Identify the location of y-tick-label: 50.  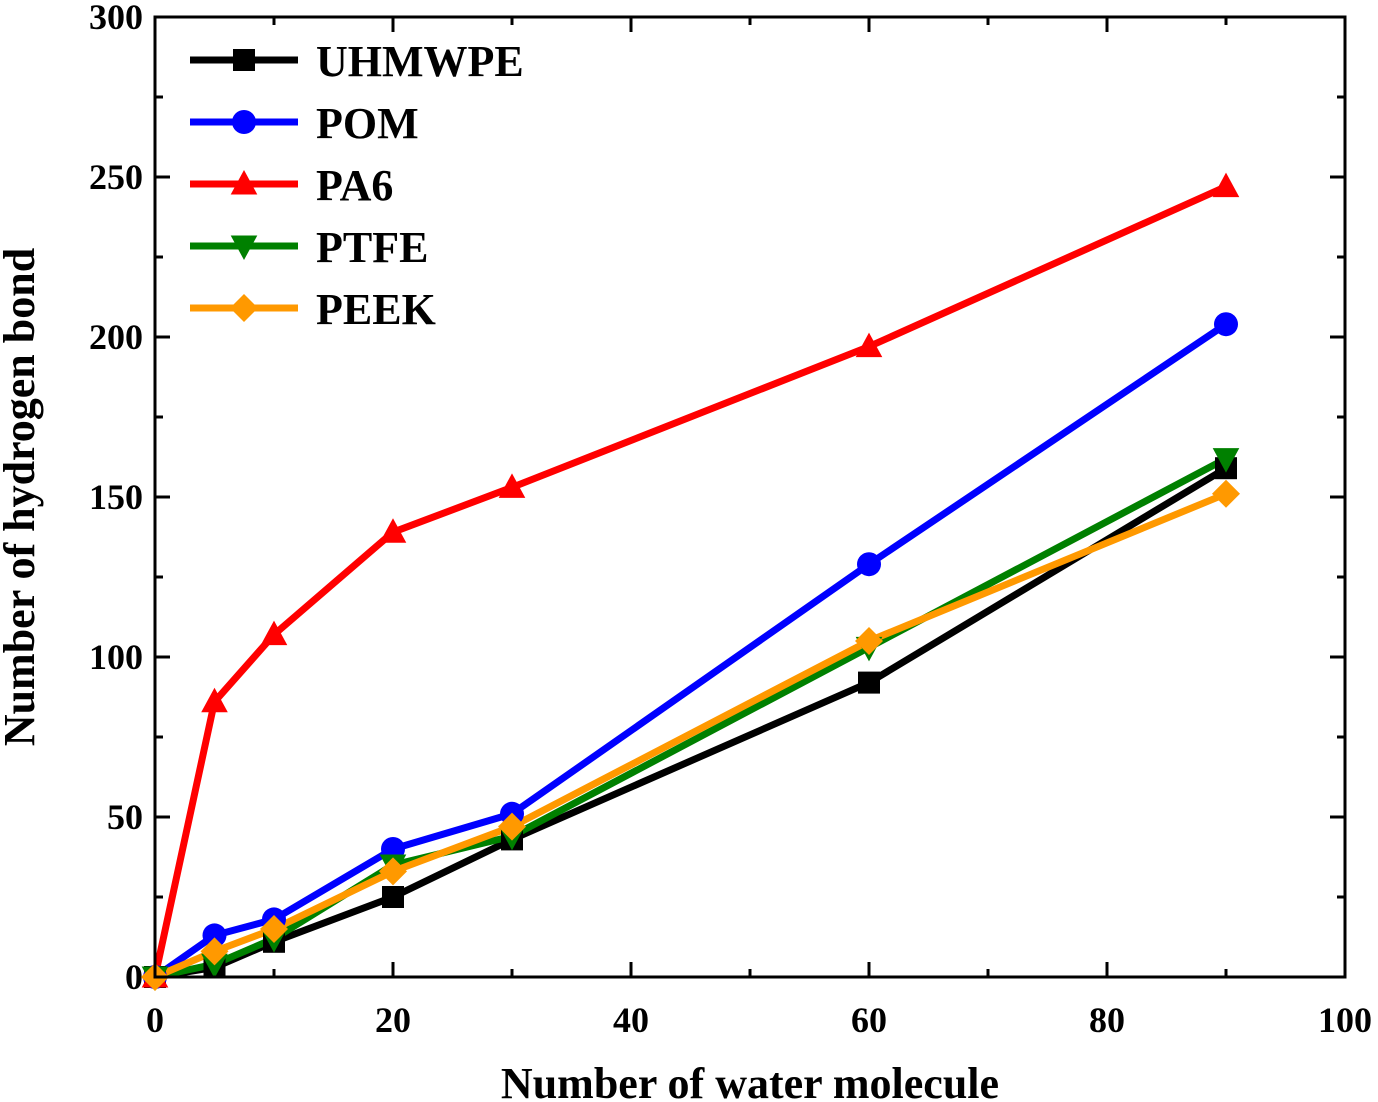
(125, 817).